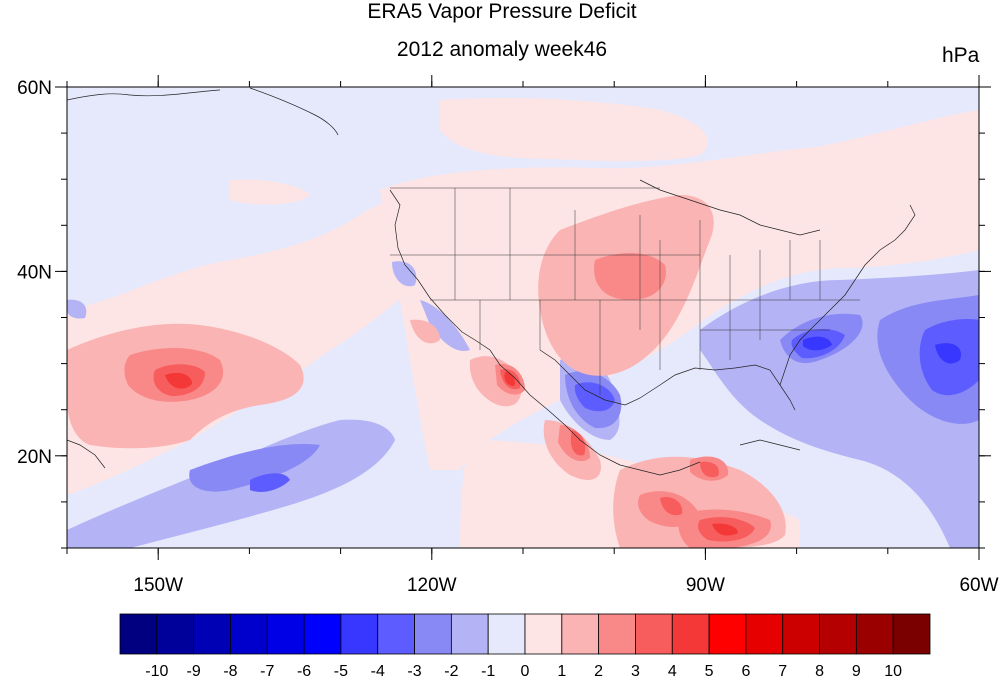 The width and height of the screenshot is (1004, 681). What do you see at coordinates (414, 671) in the screenshot?
I see `colorbar-label: -3` at bounding box center [414, 671].